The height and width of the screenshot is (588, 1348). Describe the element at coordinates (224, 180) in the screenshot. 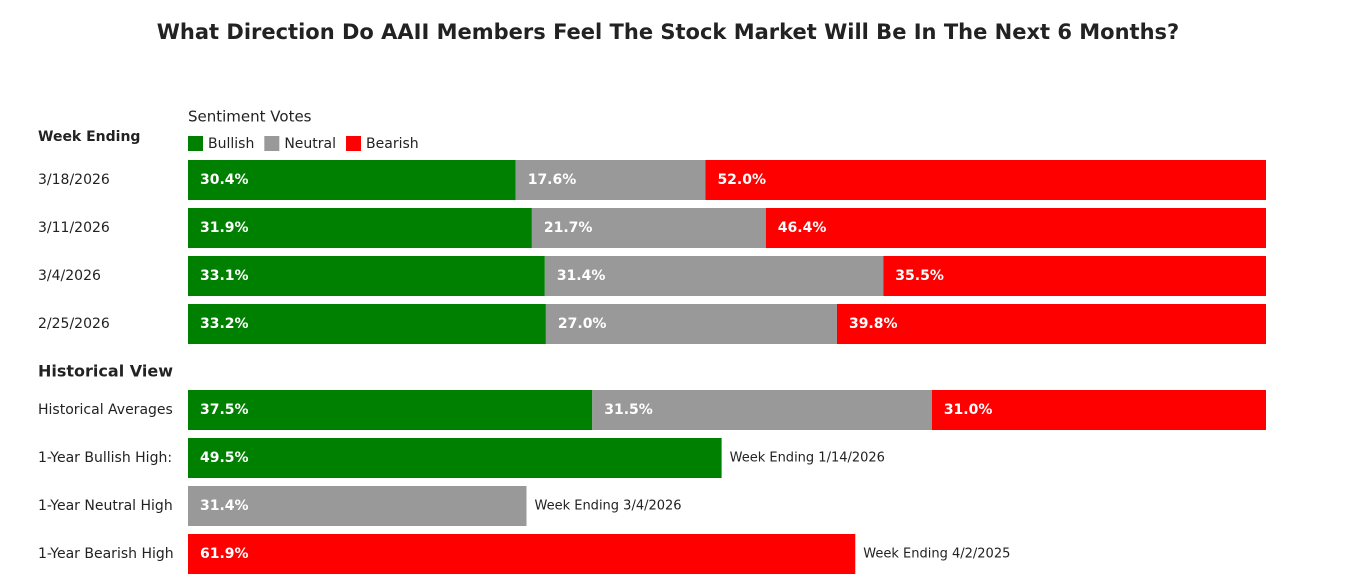

I see `value-label: 30.4%` at that location.